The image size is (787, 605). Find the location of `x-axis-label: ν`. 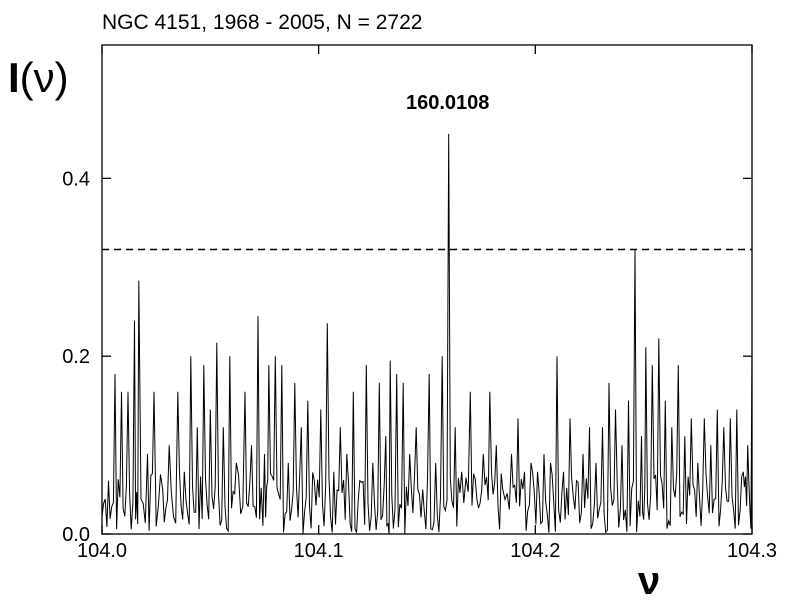

x-axis-label: ν is located at coordinates (649, 579).